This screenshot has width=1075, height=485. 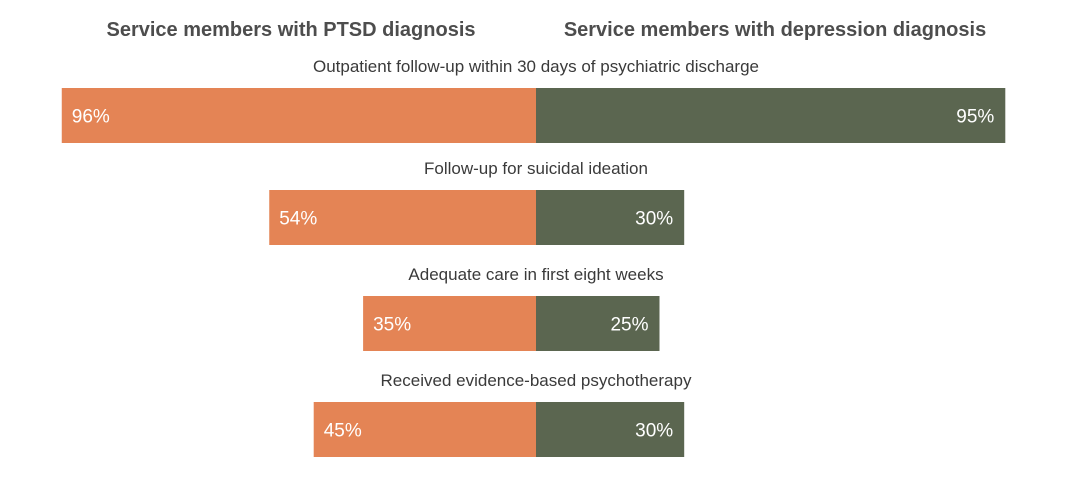 What do you see at coordinates (654, 219) in the screenshot?
I see `value-label-depression-follow-up-for-suicidal-ideation: 30%` at bounding box center [654, 219].